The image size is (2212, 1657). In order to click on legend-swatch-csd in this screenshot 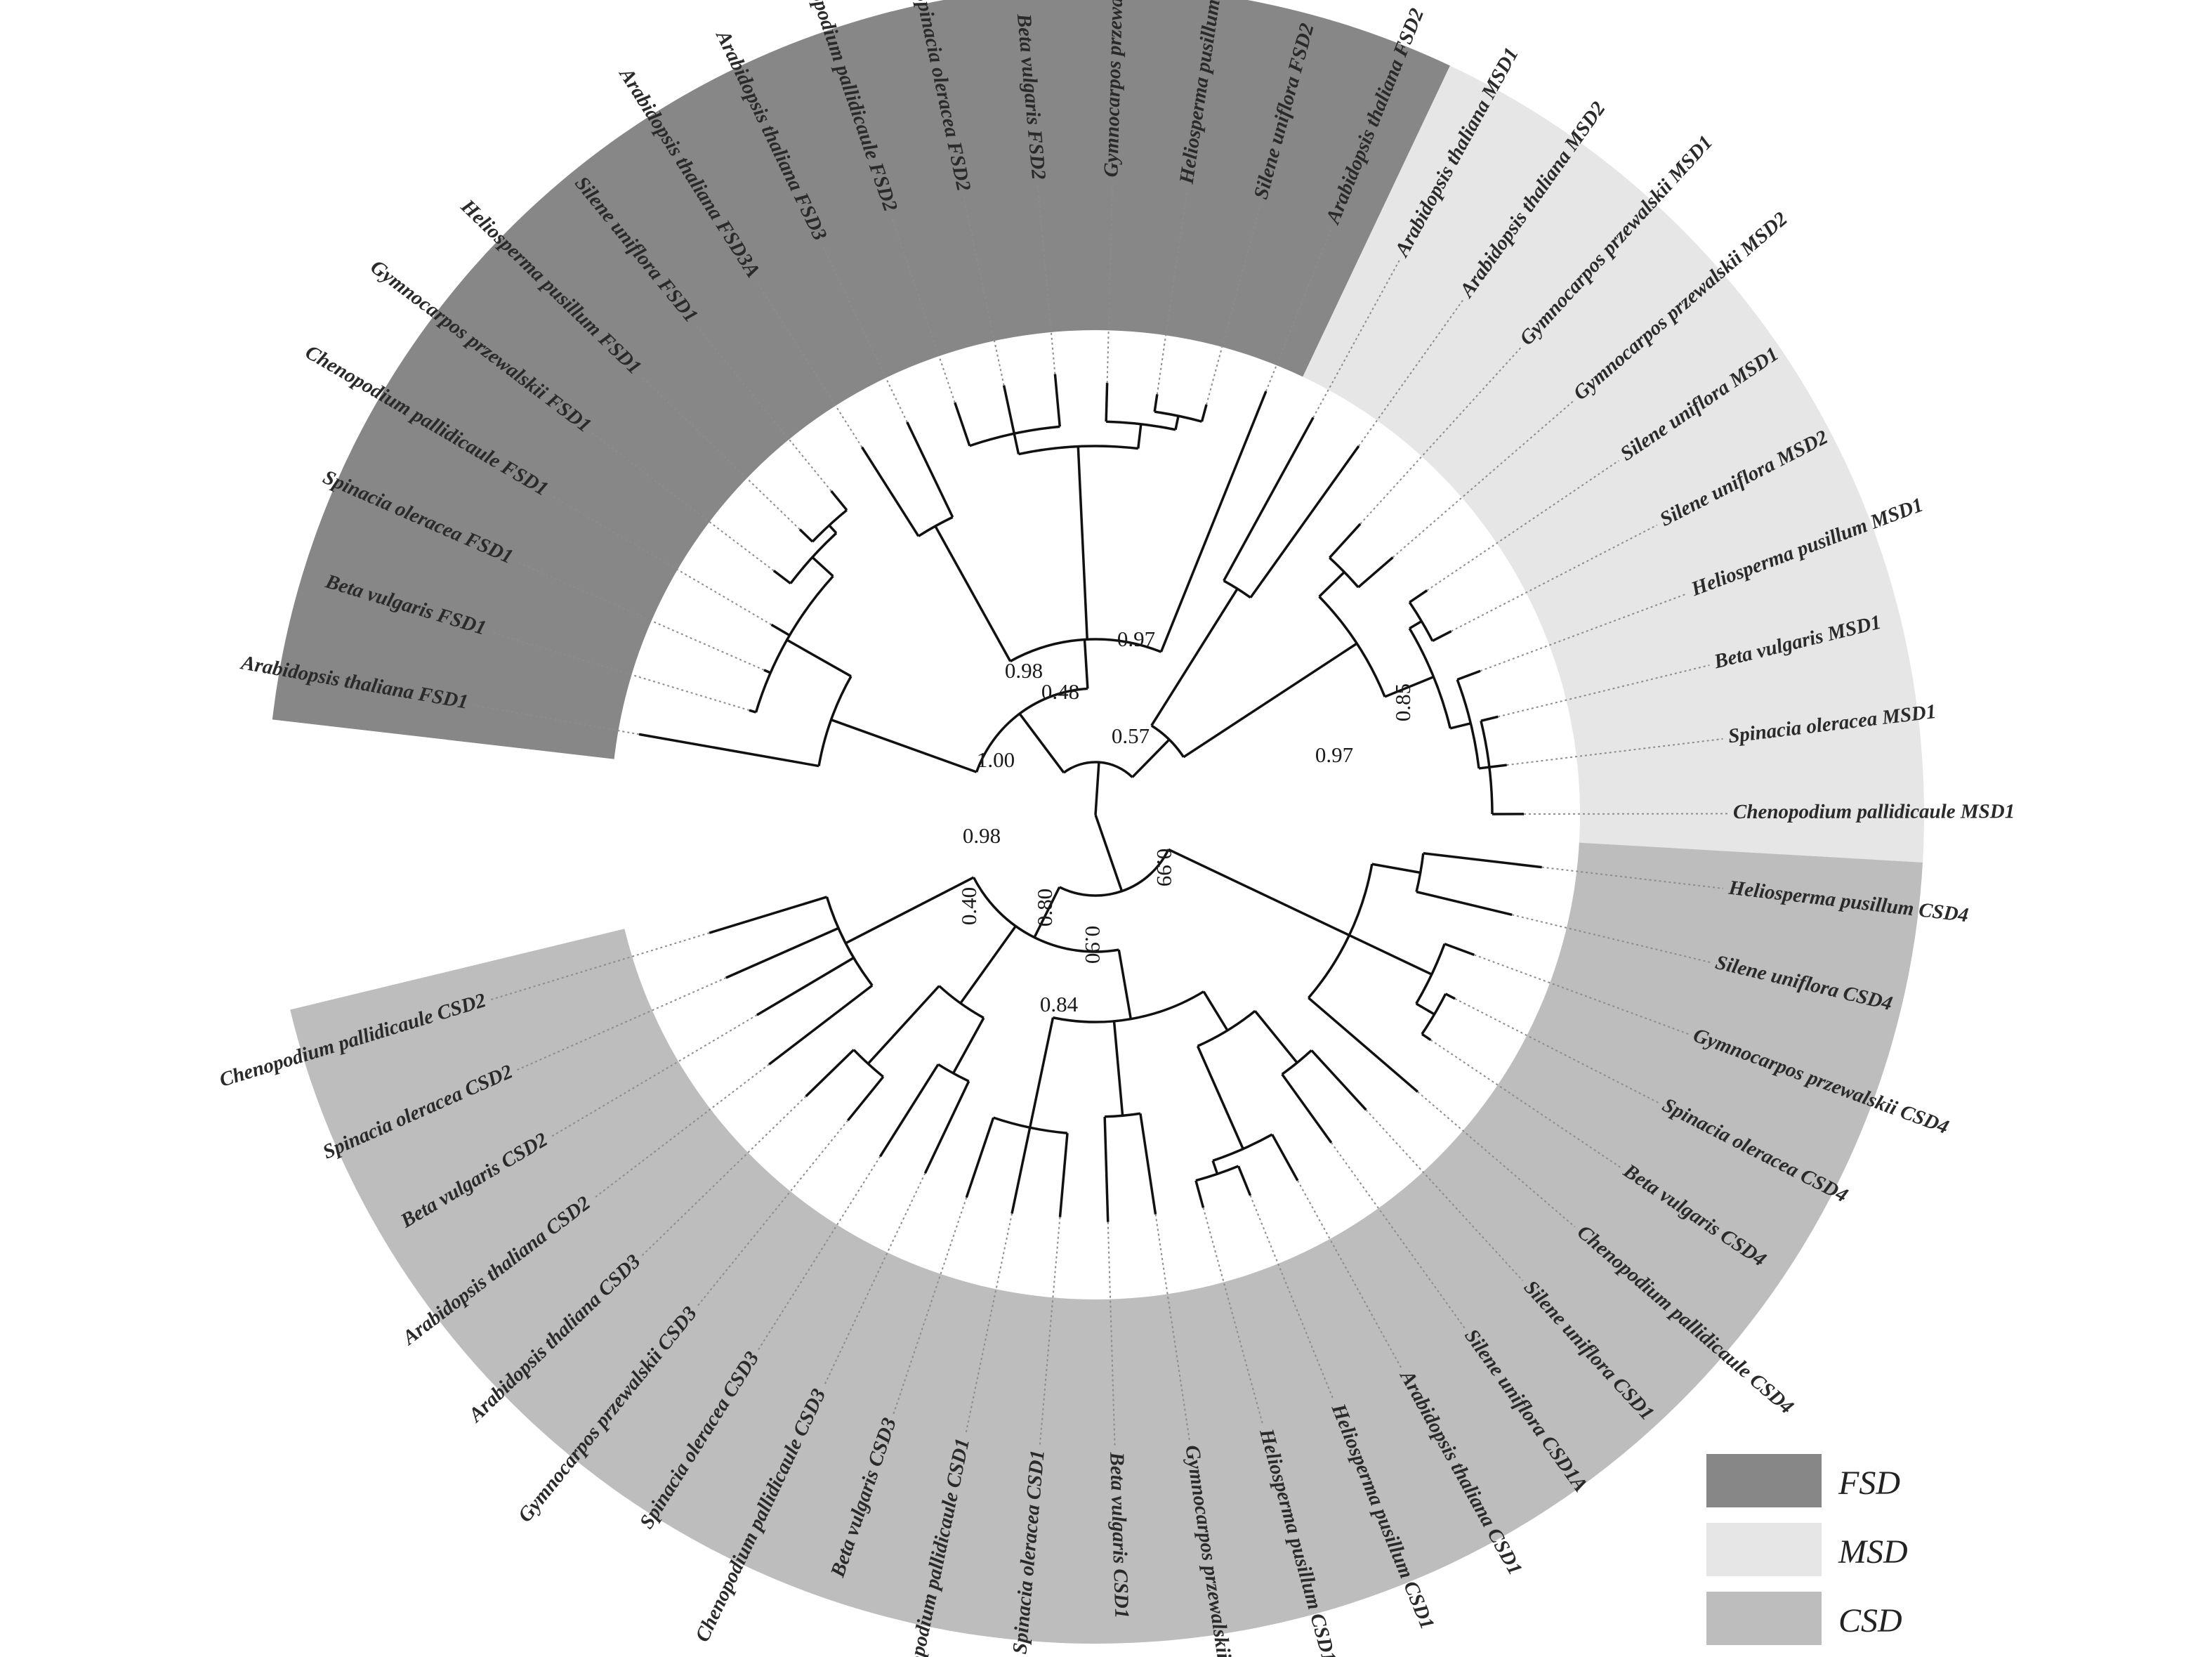, I will do `click(1764, 1618)`.